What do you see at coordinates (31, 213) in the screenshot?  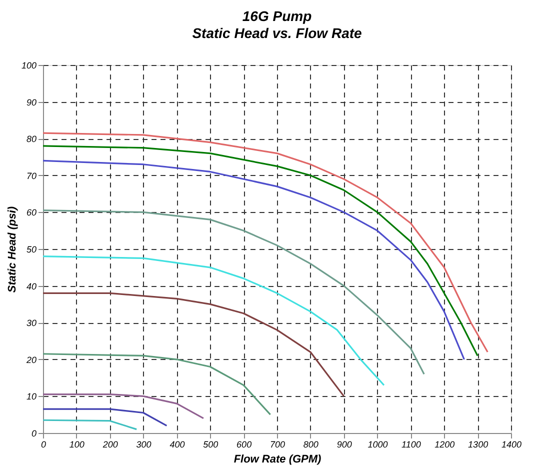 I see `y-tick-label: 60` at bounding box center [31, 213].